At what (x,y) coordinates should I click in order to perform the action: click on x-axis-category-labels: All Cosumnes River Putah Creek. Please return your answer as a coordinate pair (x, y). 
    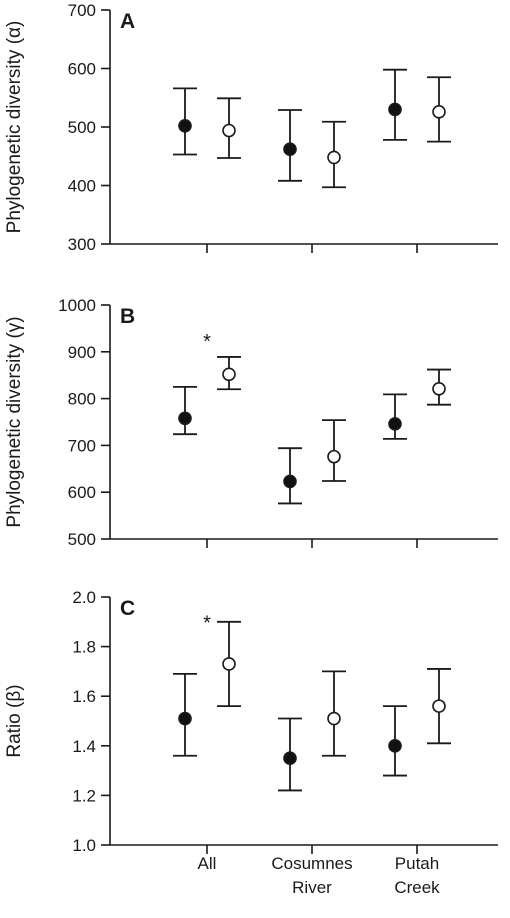
    Looking at the image, I should click on (319, 875).